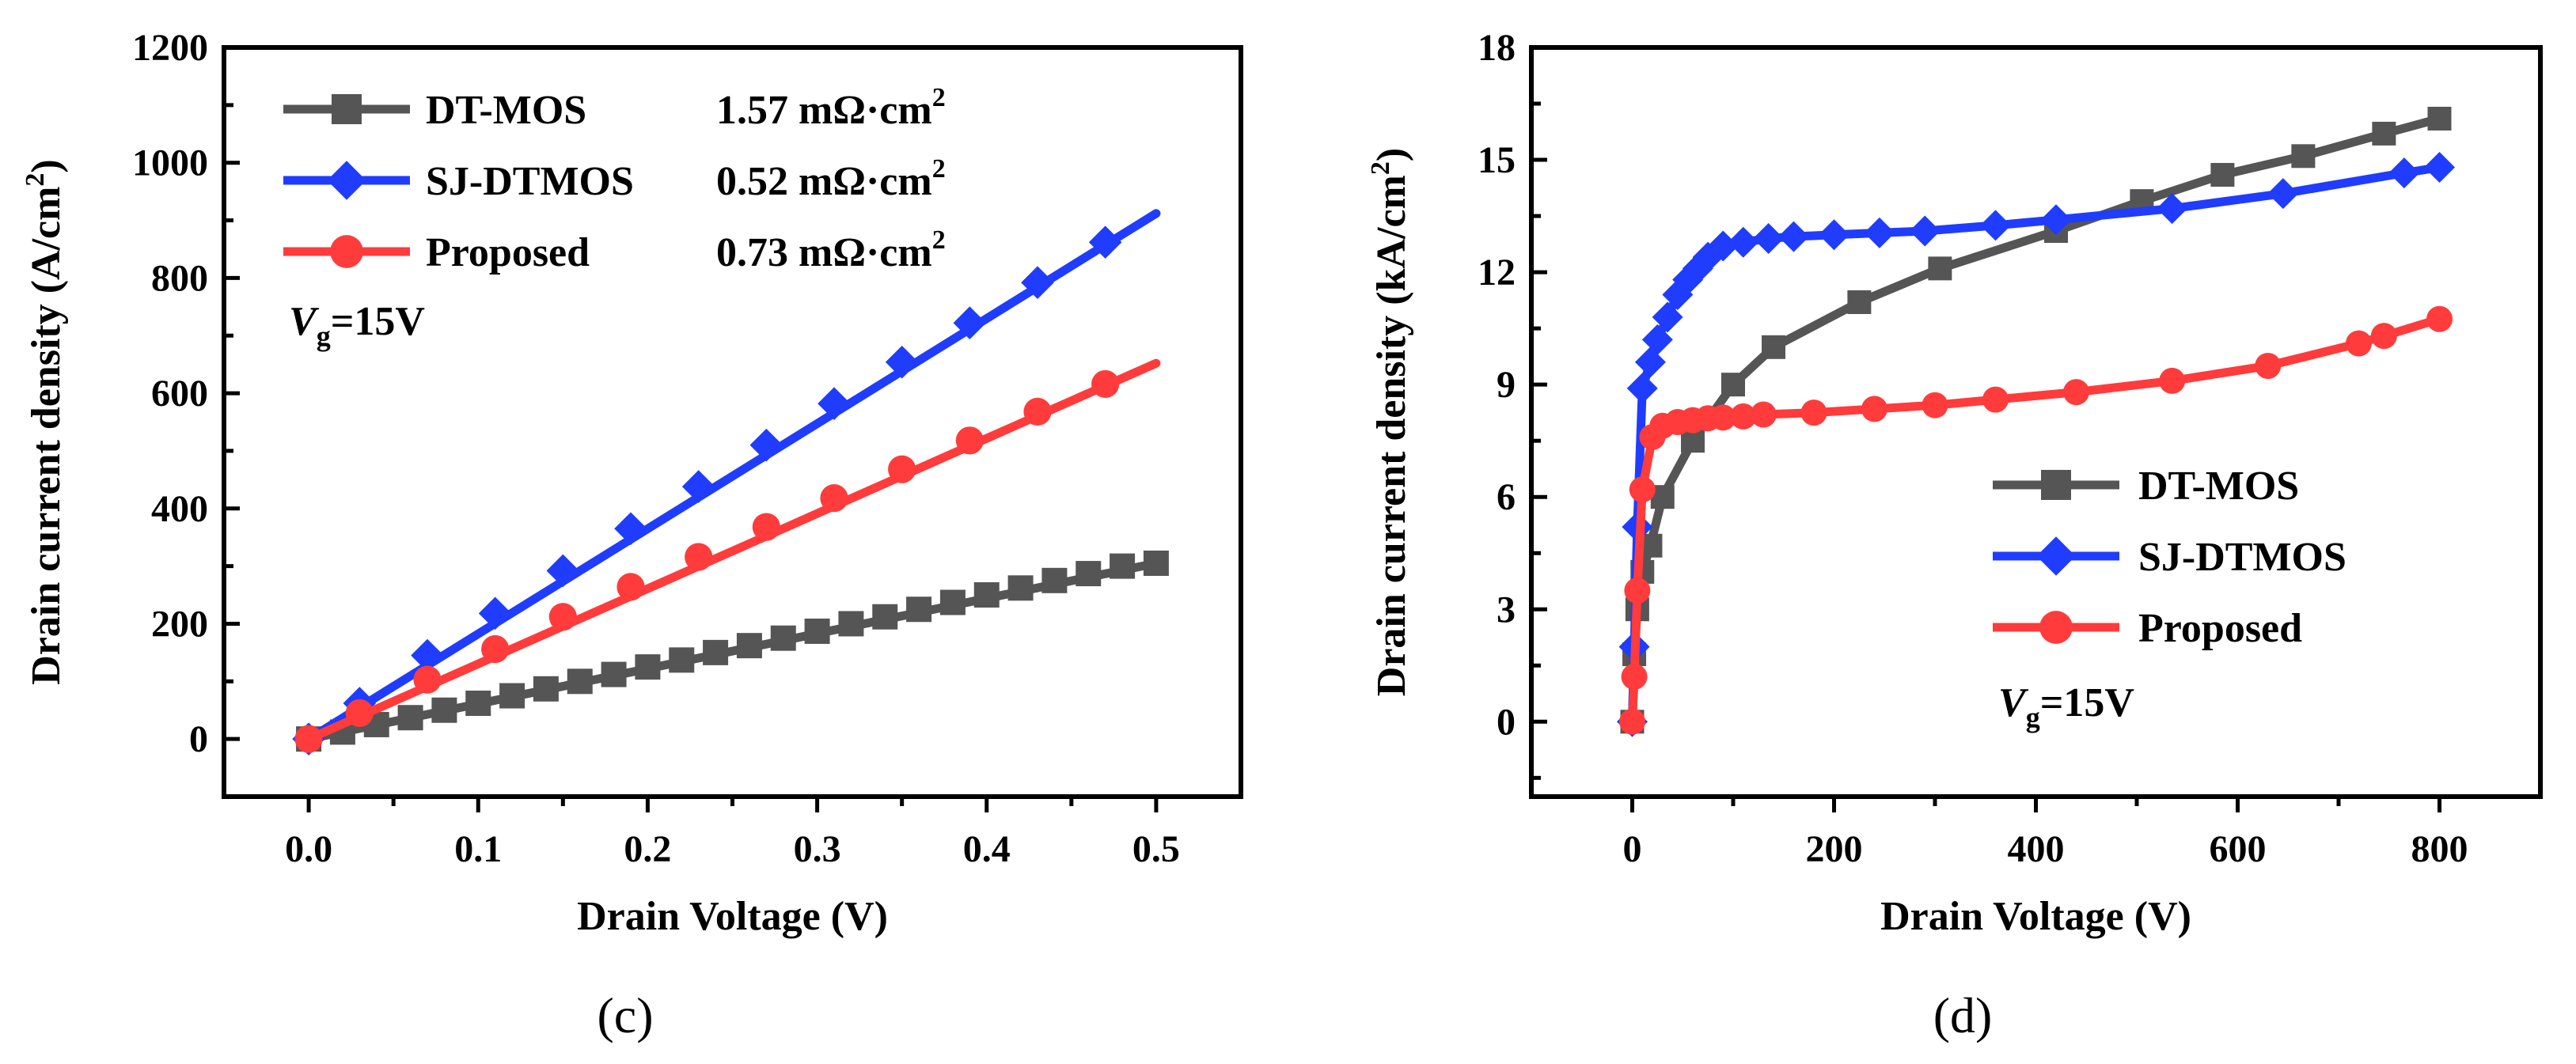 The width and height of the screenshot is (2576, 1064). Describe the element at coordinates (1391, 435) in the screenshot. I see `y-axis-label-main: Drain current density (kA/cm` at that location.